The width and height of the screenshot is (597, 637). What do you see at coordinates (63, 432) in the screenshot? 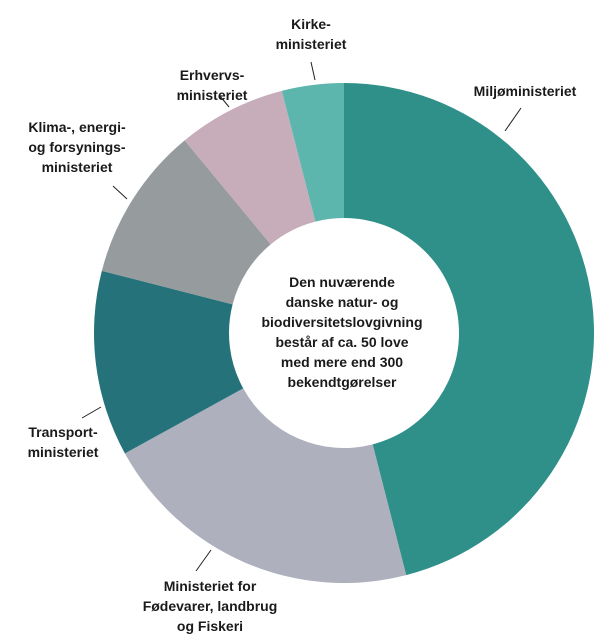
I see `label-line: Transport-` at bounding box center [63, 432].